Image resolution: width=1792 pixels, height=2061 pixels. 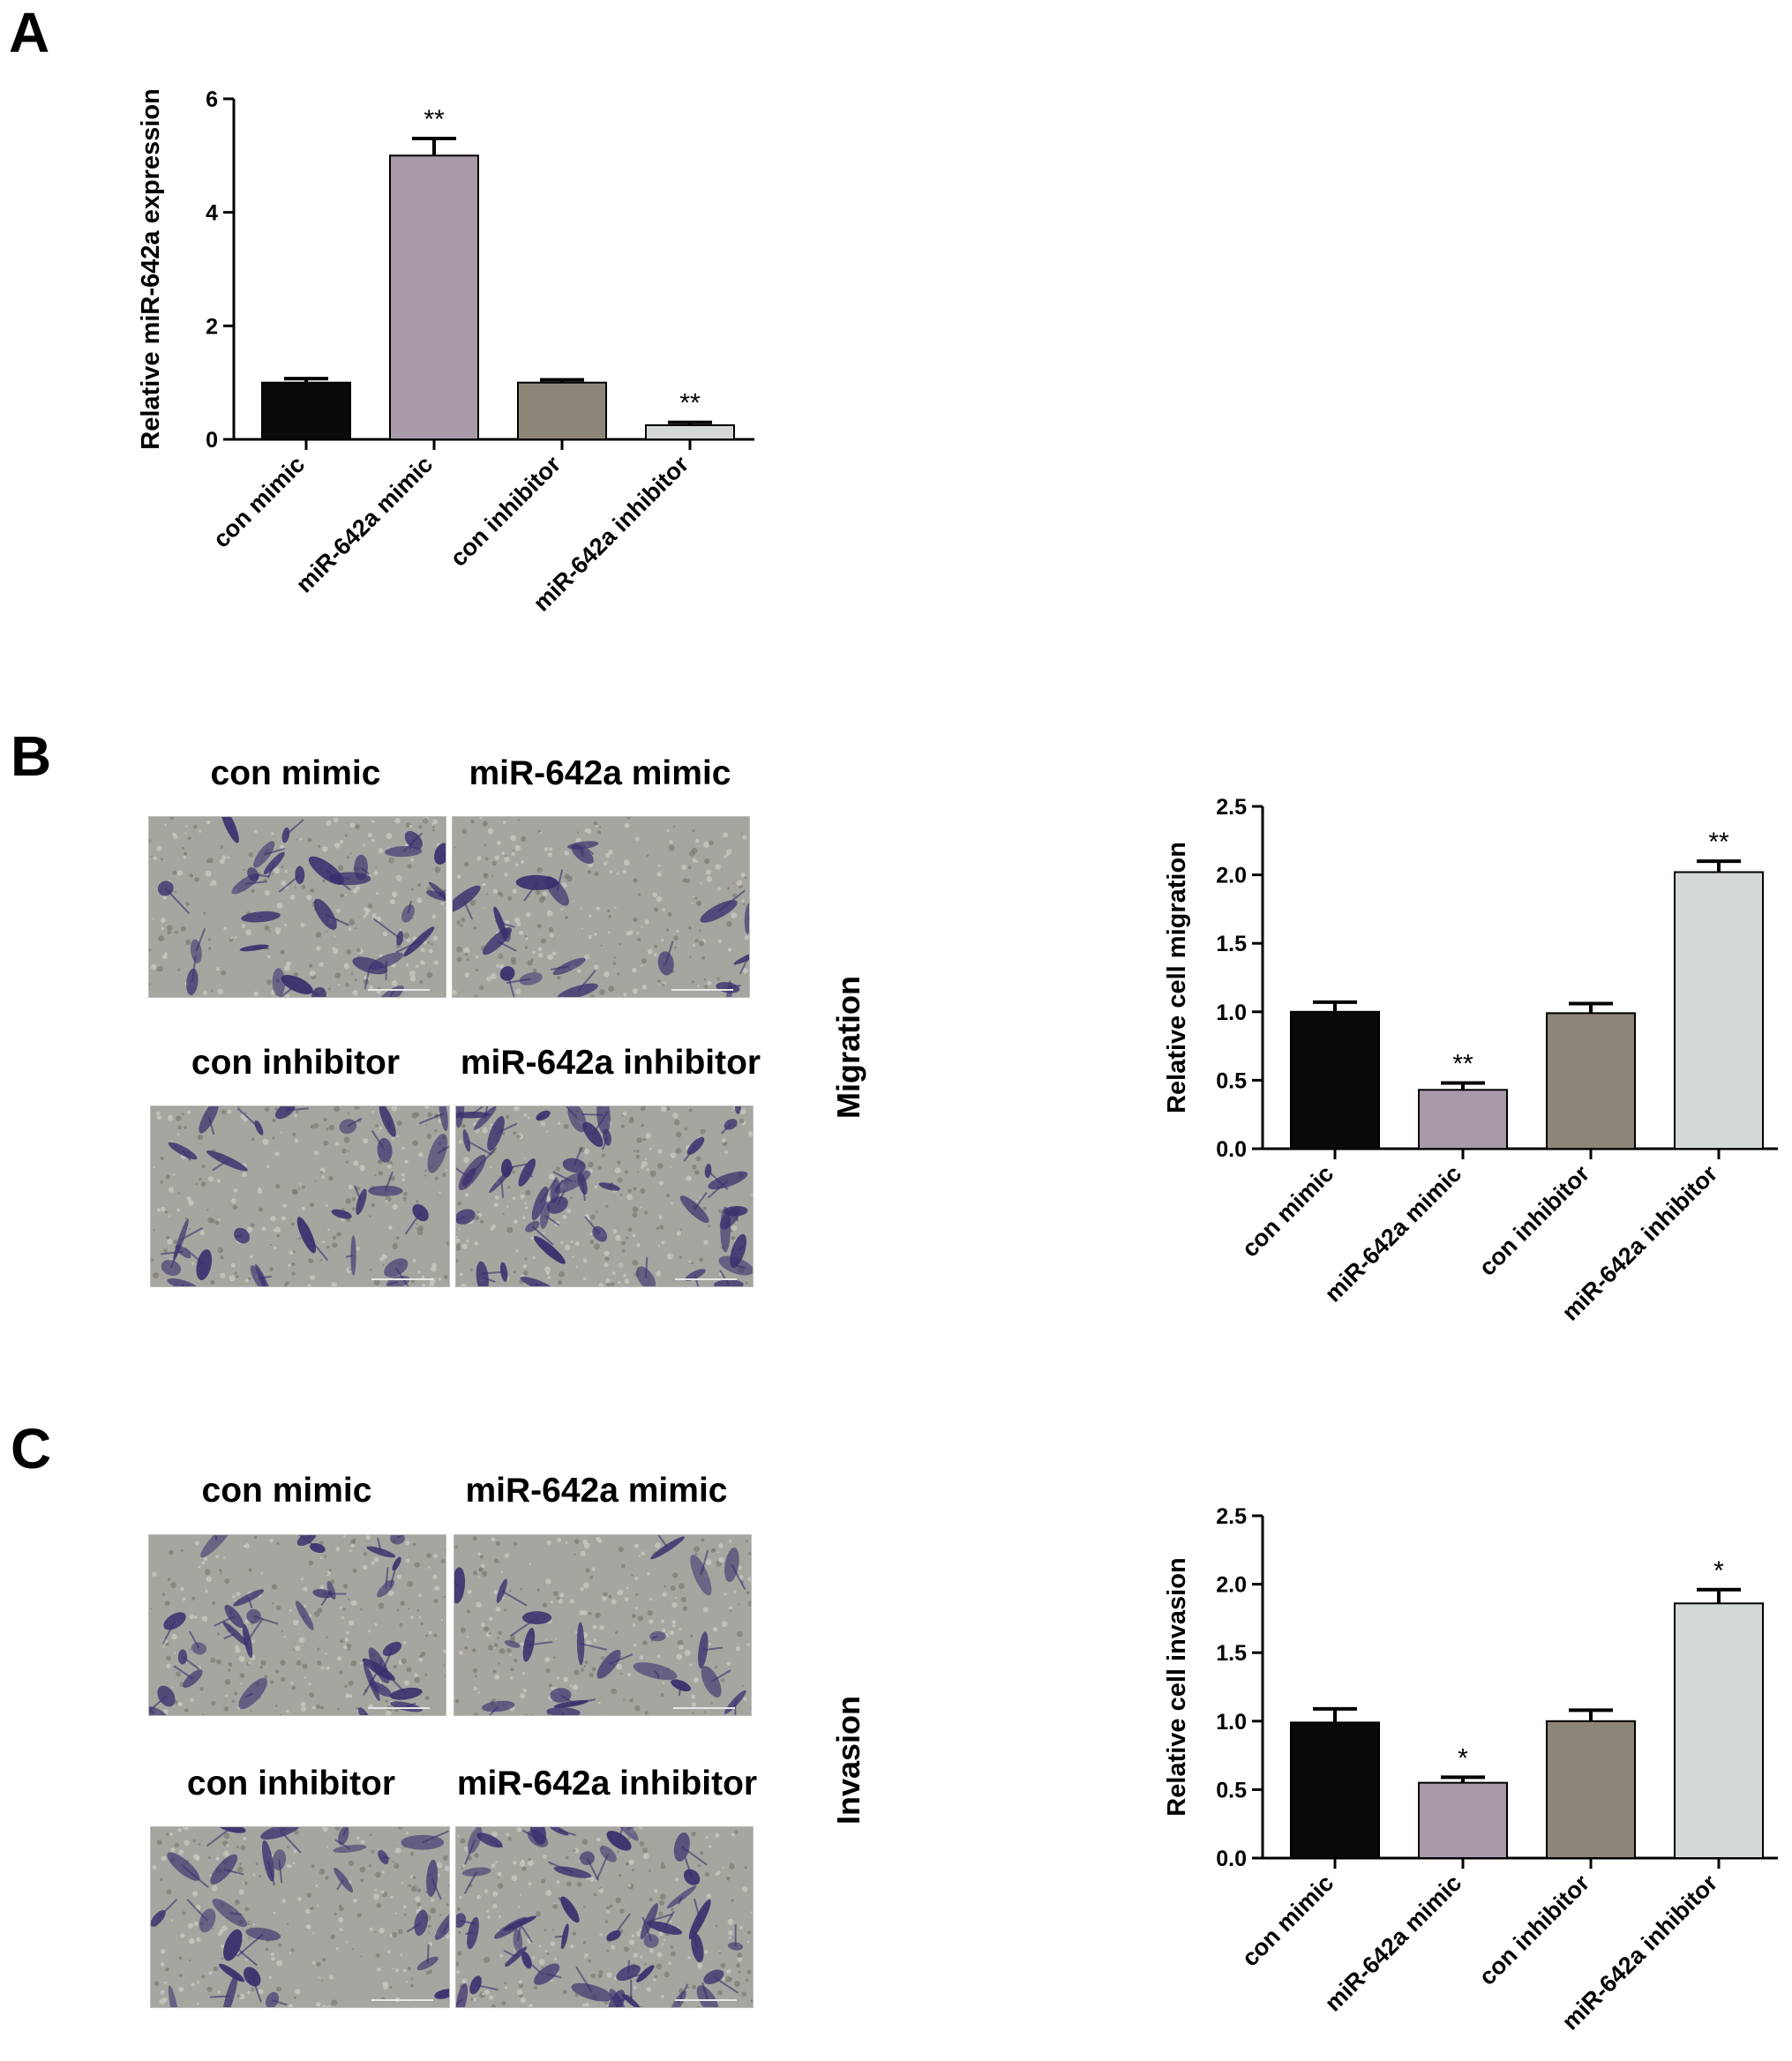 What do you see at coordinates (1231, 1080) in the screenshot?
I see `chart-b-ytick-label: 0.5` at bounding box center [1231, 1080].